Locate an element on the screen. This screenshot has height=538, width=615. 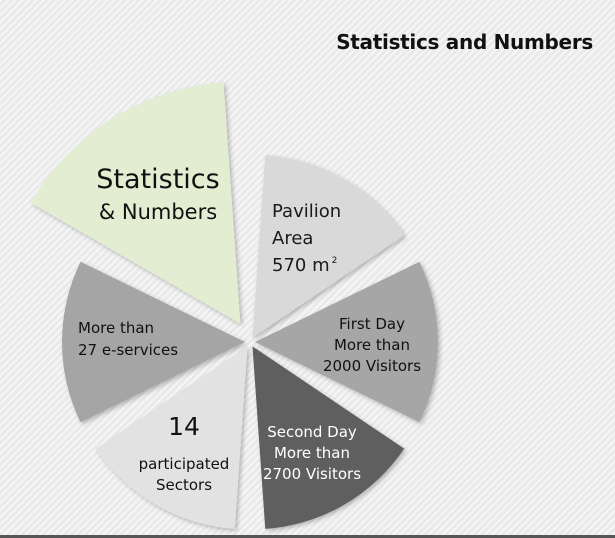
label-second-day-line-1: Second Day is located at coordinates (312, 432).